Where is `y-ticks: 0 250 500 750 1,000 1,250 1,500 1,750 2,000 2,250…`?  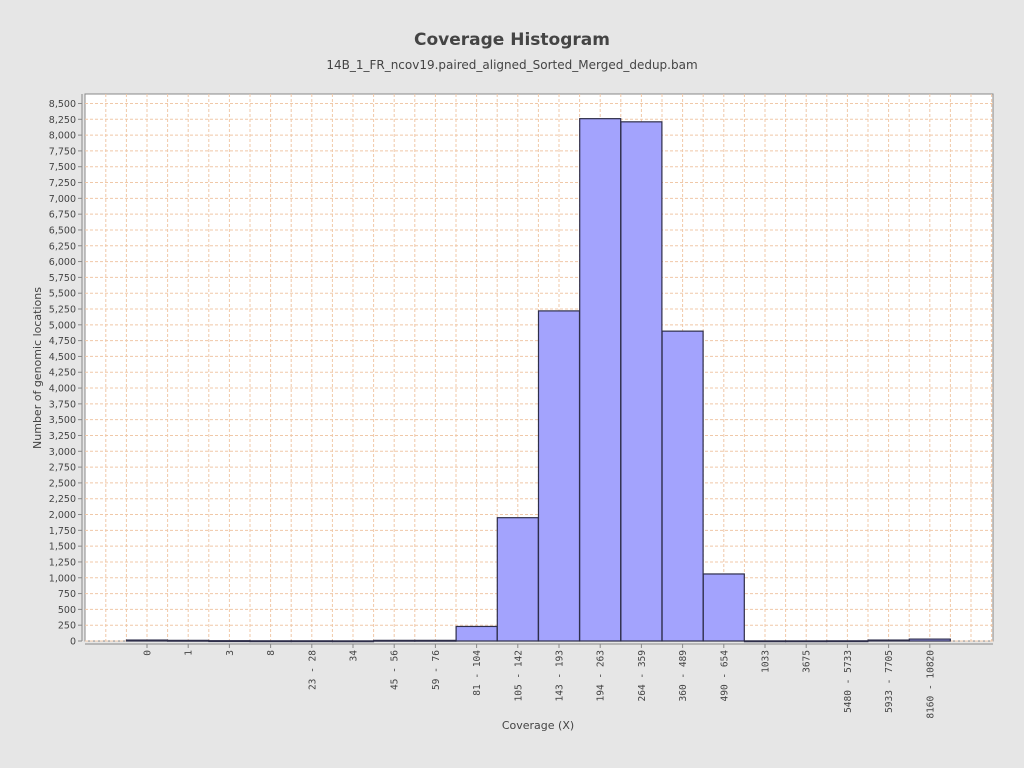
y-ticks: 0 250 500 750 1,000 1,250 1,500 1,750 2,000 2,250… is located at coordinates (65, 373).